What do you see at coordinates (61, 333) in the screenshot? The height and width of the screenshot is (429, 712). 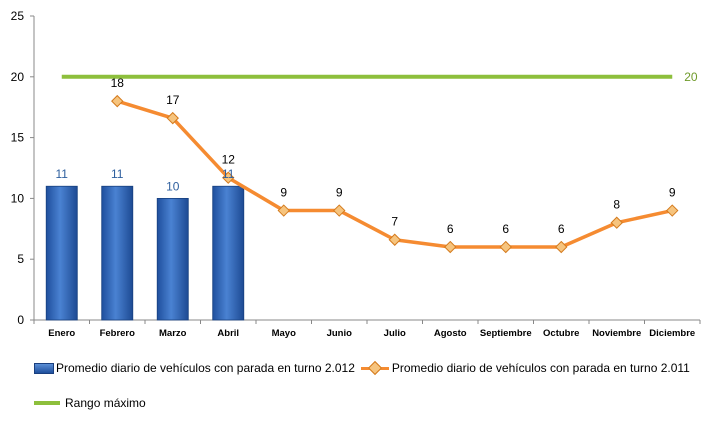 I see `x-tick-label: Enero` at bounding box center [61, 333].